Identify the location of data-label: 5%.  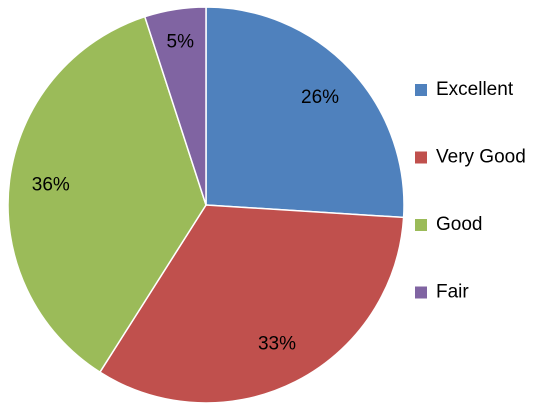
(181, 42).